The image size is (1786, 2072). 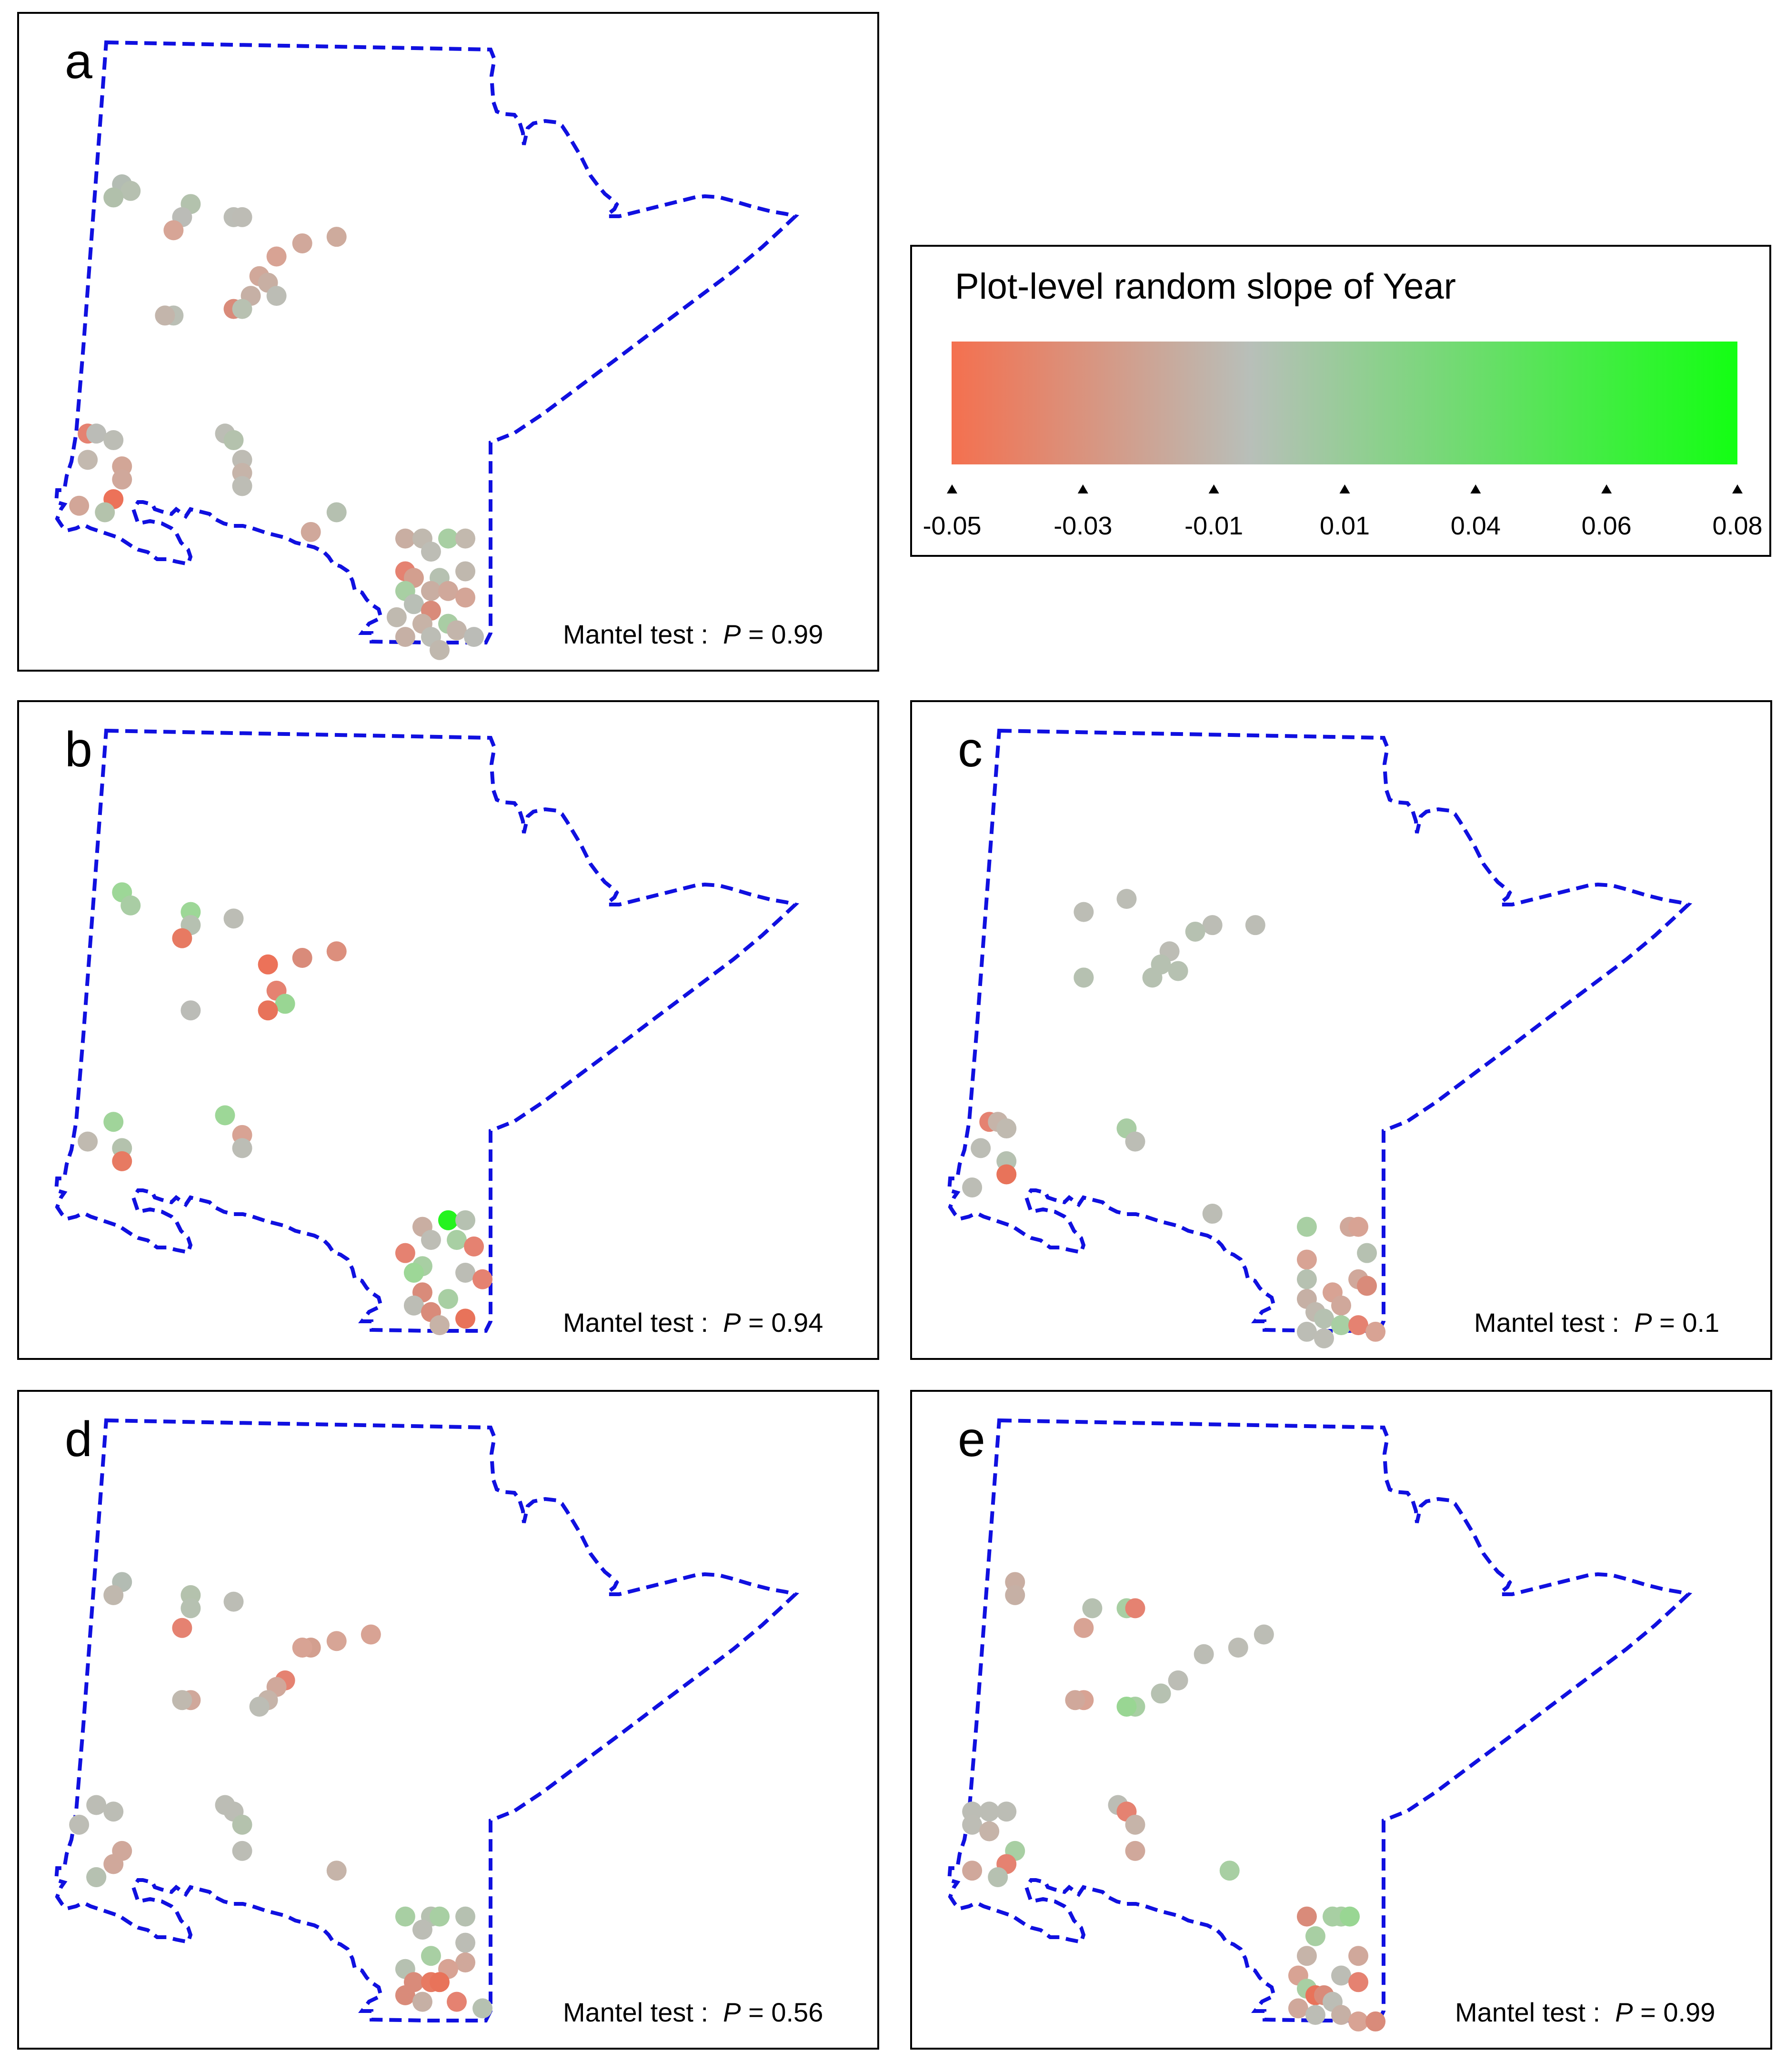 I want to click on legend-tick-marks, so click(x=1345, y=488).